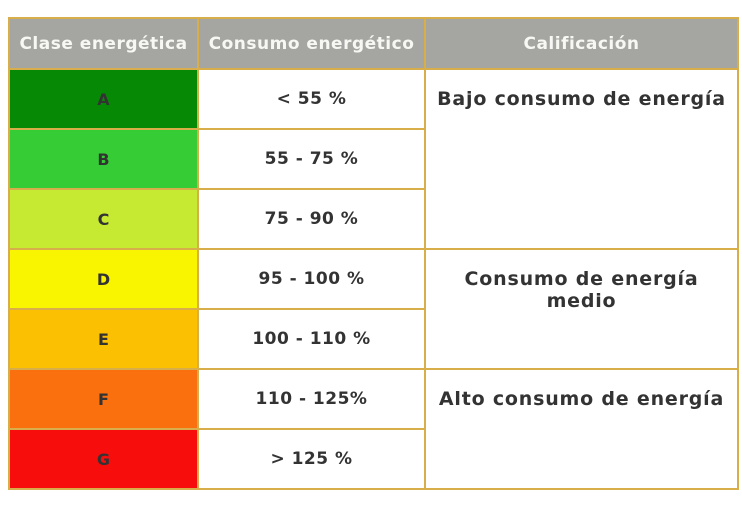 This screenshot has height=520, width=742. I want to click on consumption-e-cell: 100 - 110 %, so click(311, 339).